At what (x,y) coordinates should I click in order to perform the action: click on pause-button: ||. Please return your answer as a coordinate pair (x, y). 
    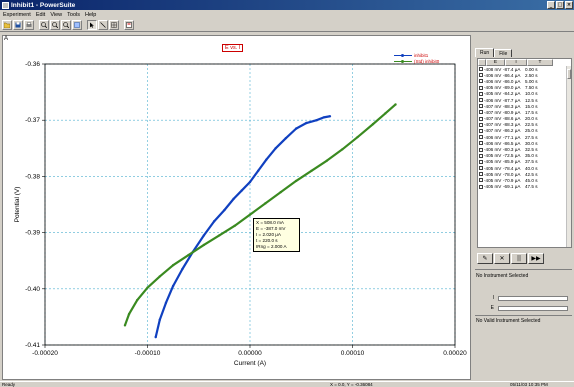
    Looking at the image, I should click on (519, 258).